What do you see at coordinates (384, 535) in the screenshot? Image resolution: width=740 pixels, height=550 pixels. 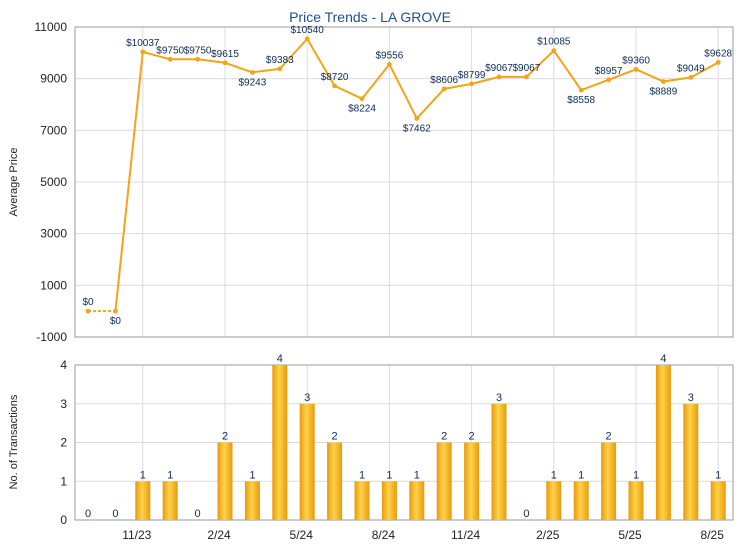 I see `x-tick-label: 8/24` at bounding box center [384, 535].